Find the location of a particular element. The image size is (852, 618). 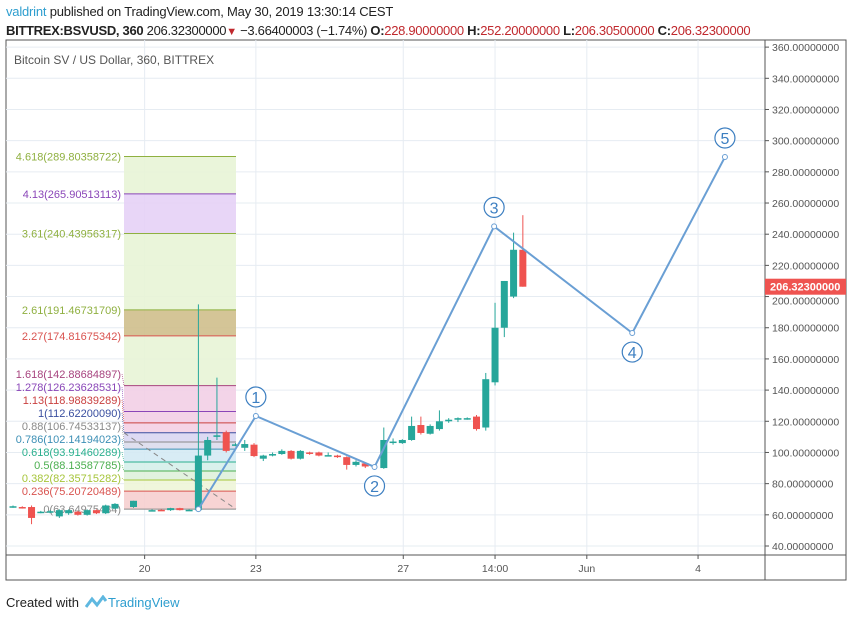

price-tick-label: 280.00000000 is located at coordinates (805, 173).